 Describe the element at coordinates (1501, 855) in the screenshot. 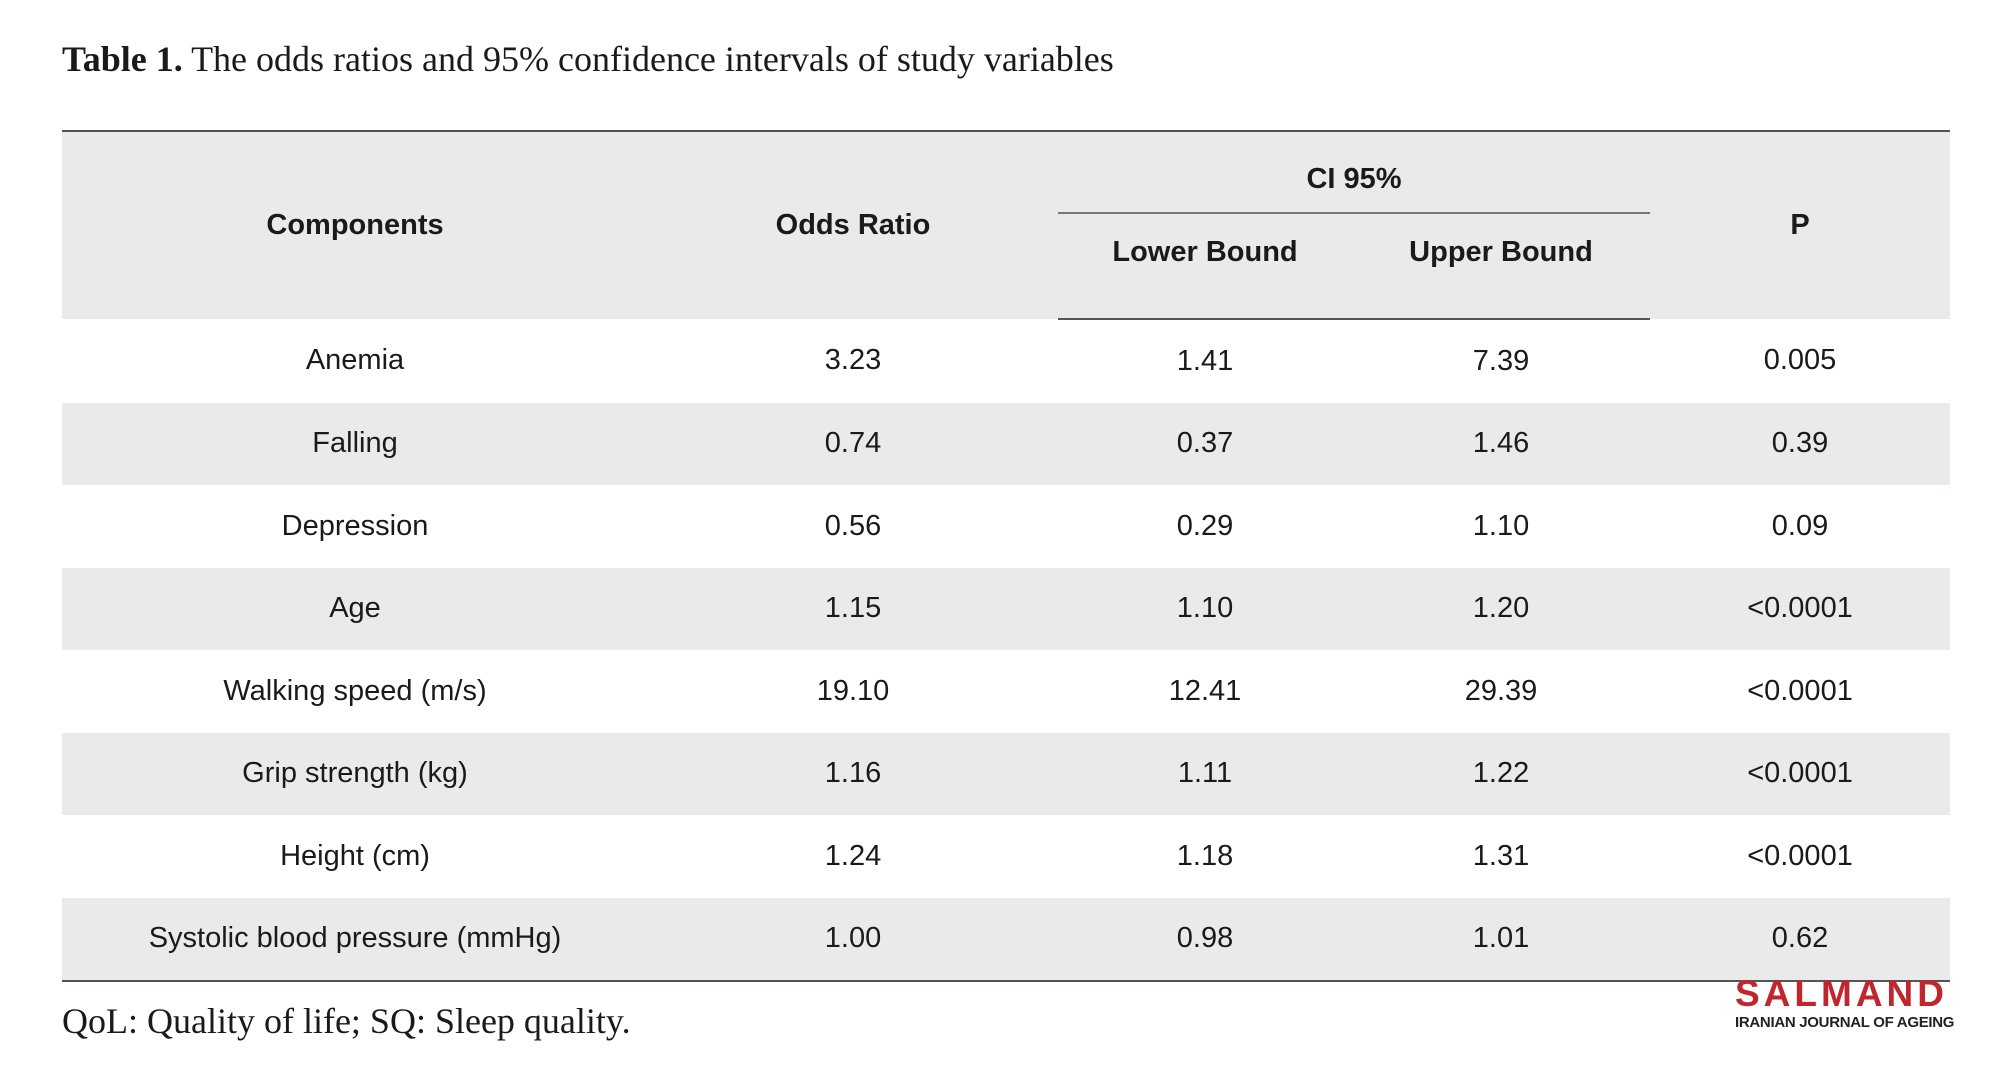

I see `cell-upper-bound: 1.31` at that location.